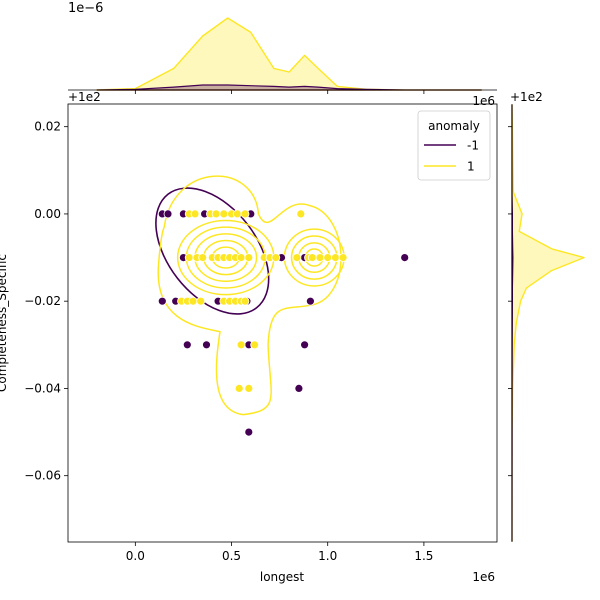 This screenshot has width=600, height=600. I want to click on legend-title: anomaly, so click(454, 126).